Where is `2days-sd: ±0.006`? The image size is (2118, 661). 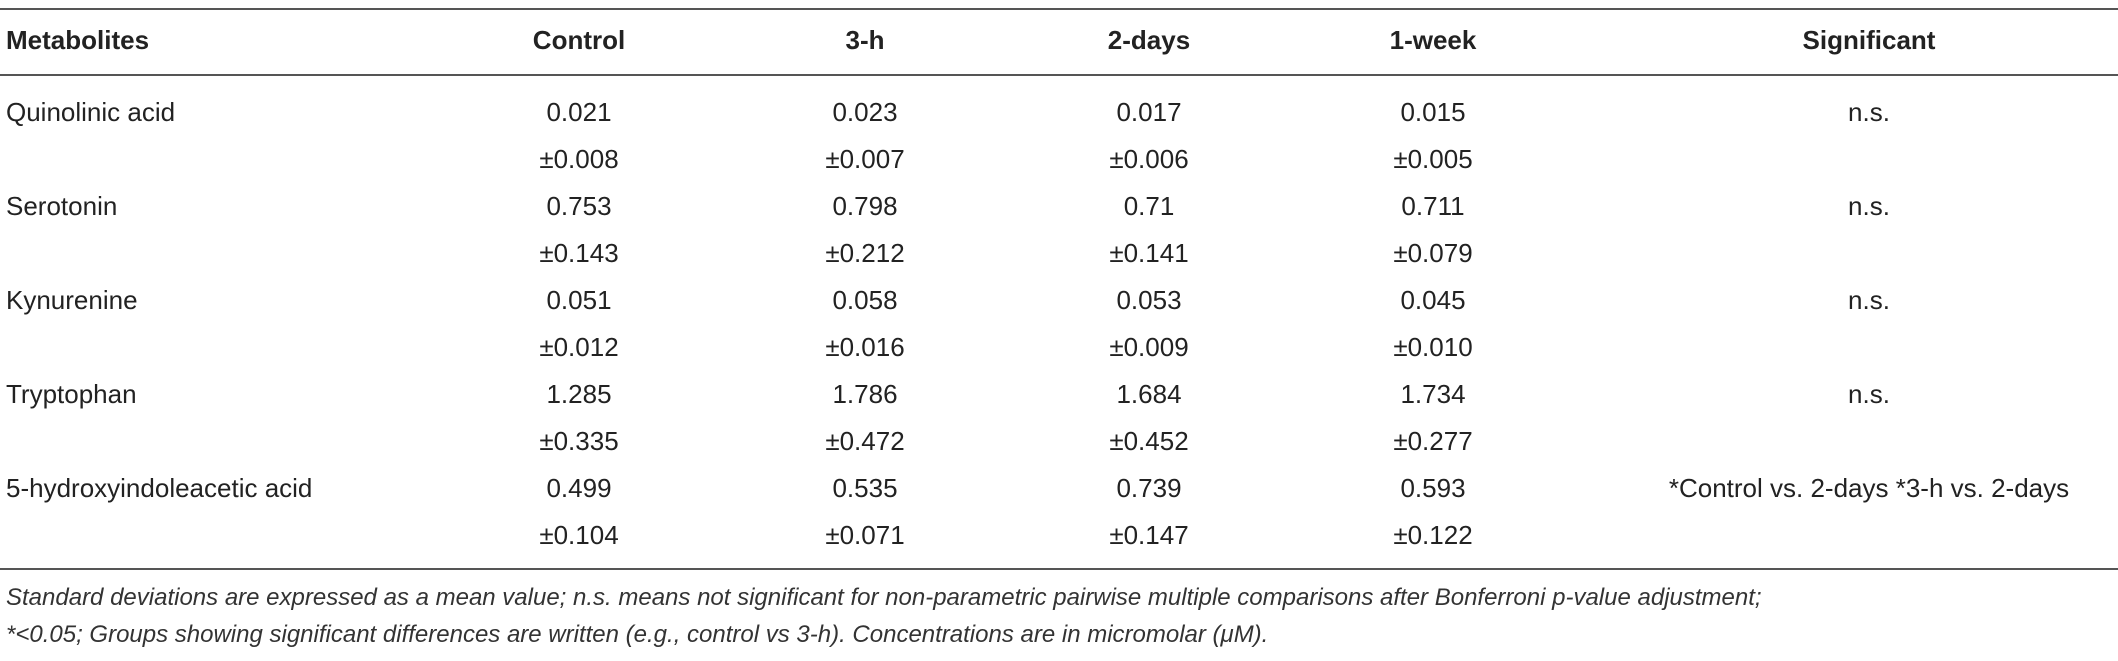 2days-sd: ±0.006 is located at coordinates (1149, 159).